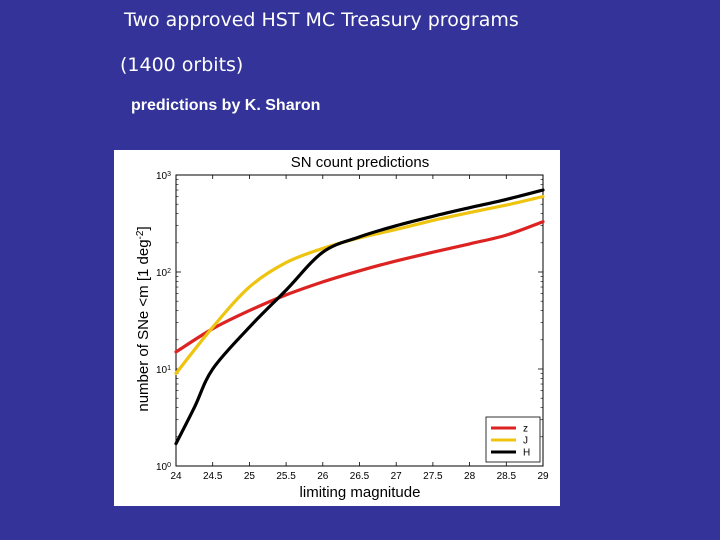 This screenshot has width=720, height=540. Describe the element at coordinates (140, 234) in the screenshot. I see `y-axis-label-exponent: -2` at that location.